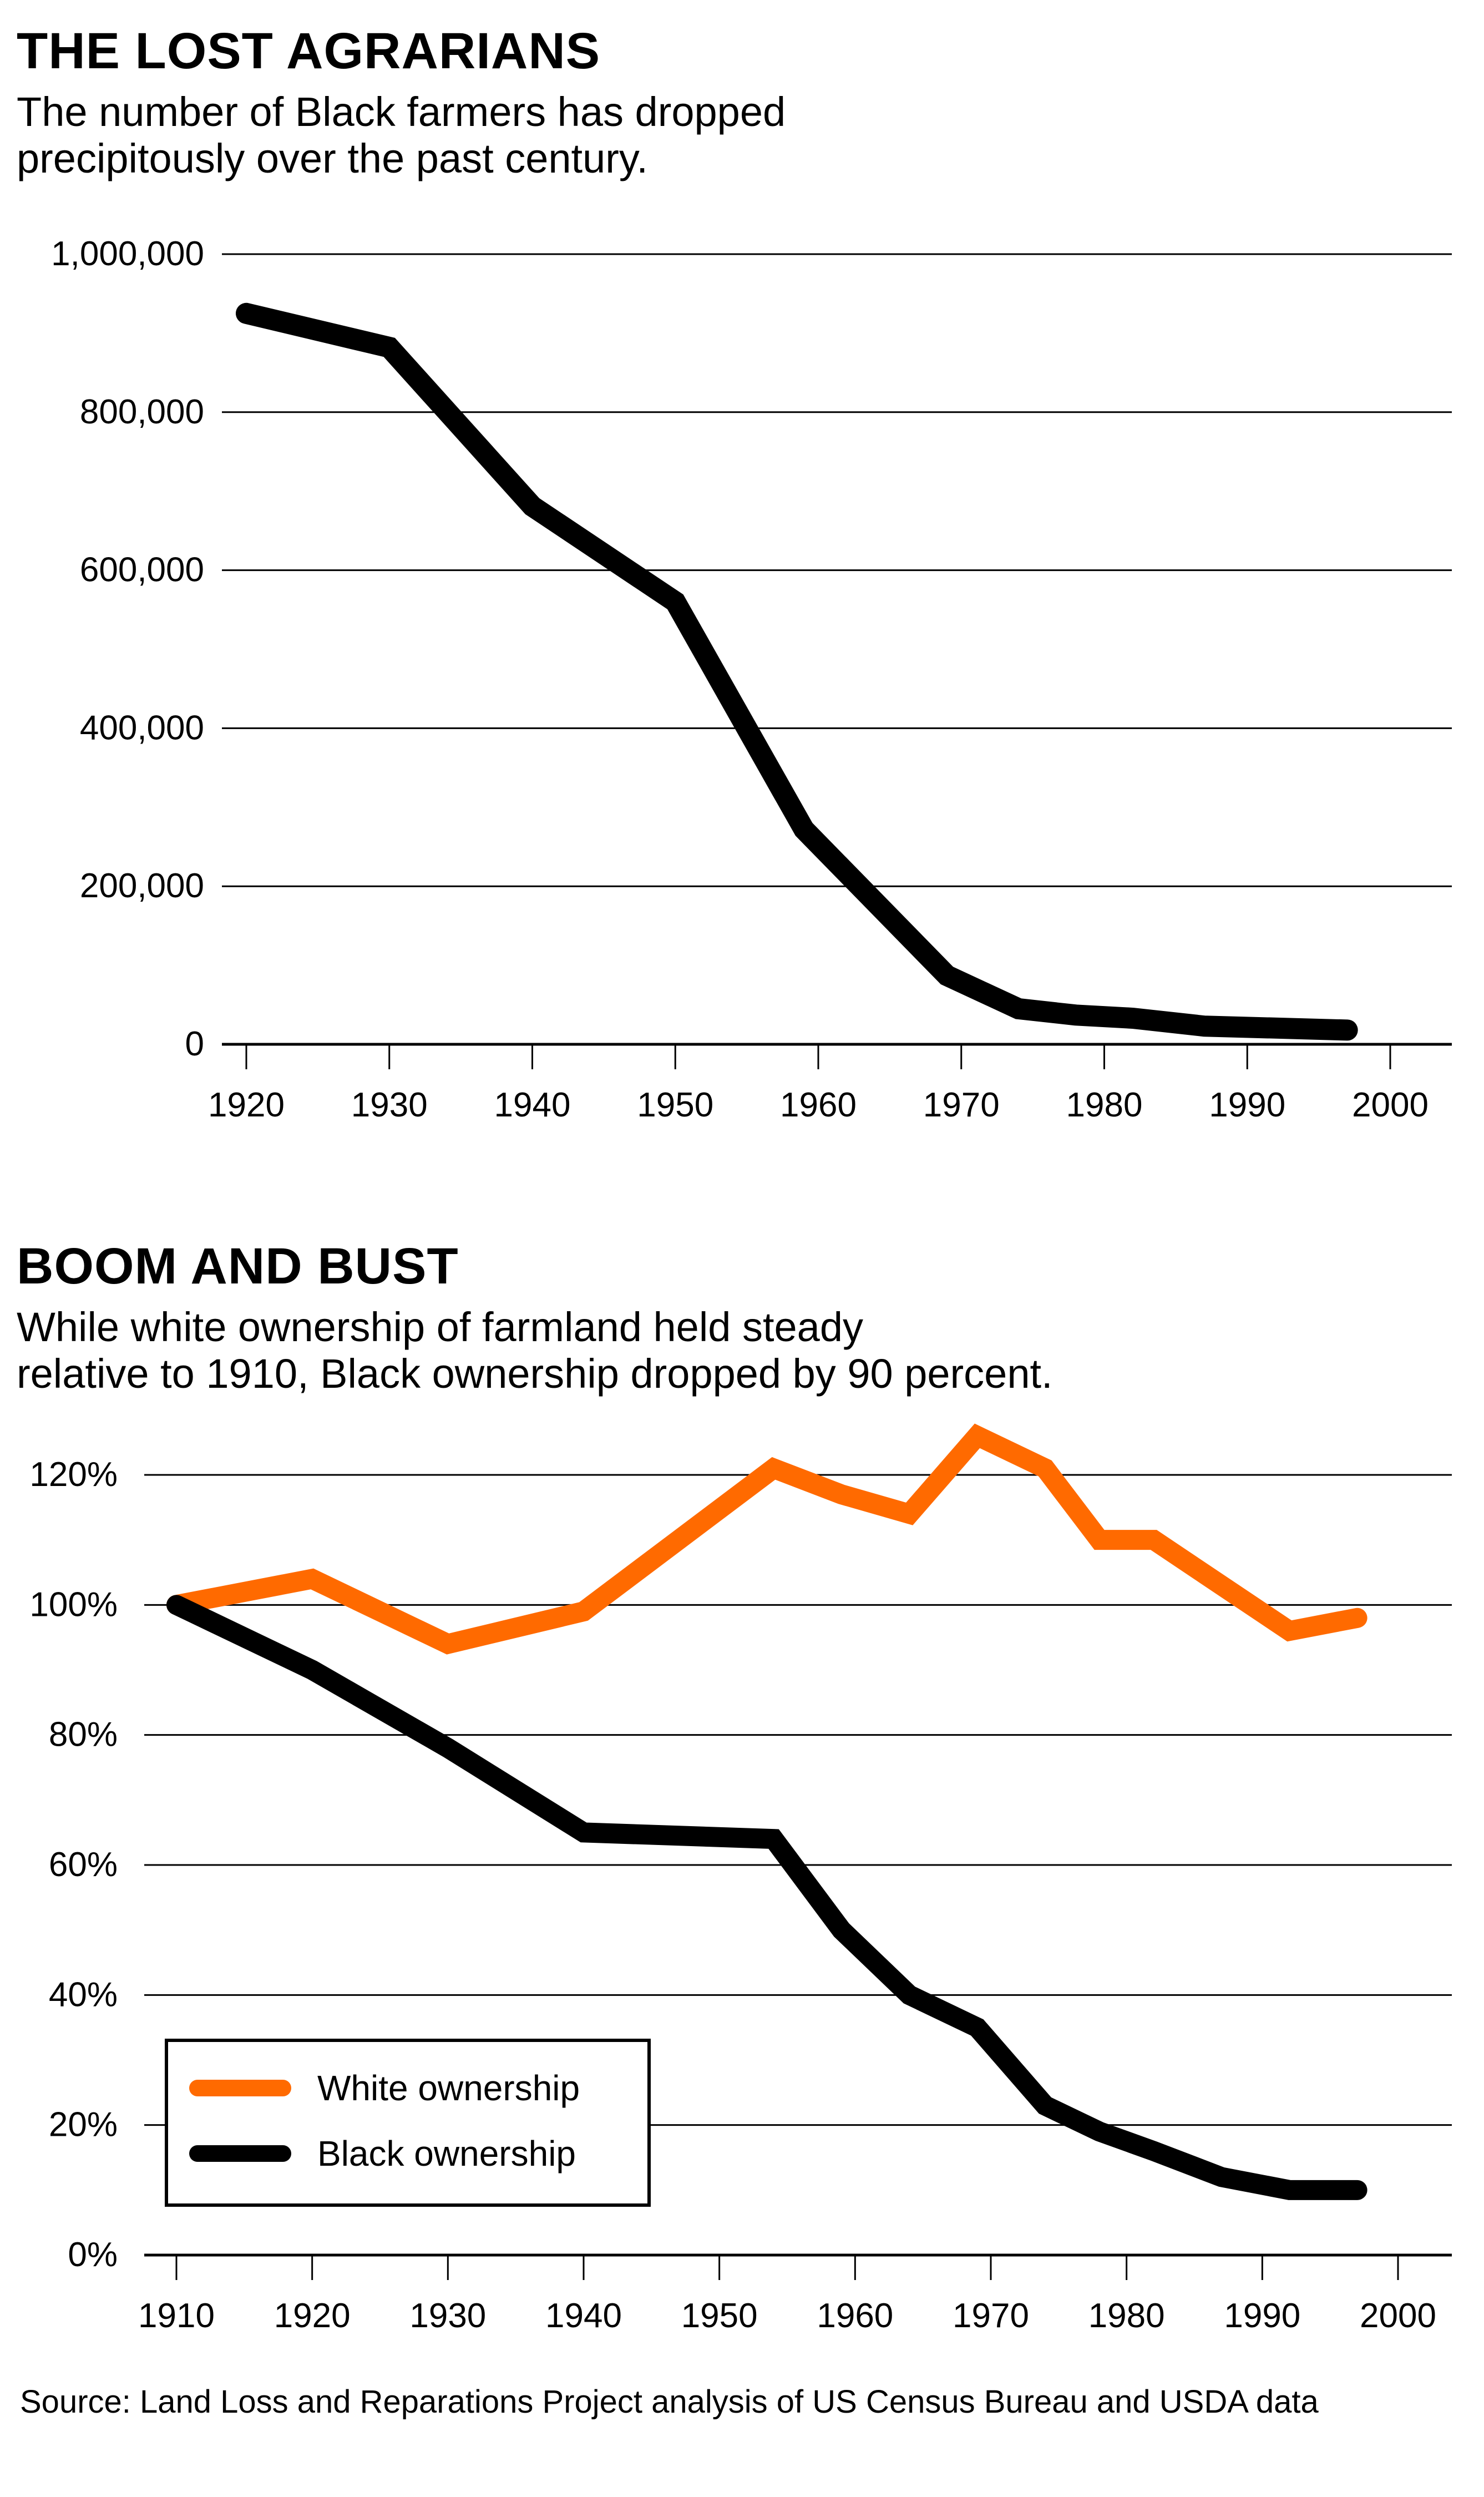 Image resolution: width=1484 pixels, height=2497 pixels. Describe the element at coordinates (142, 412) in the screenshot. I see `y-tick-label: 800,000` at that location.